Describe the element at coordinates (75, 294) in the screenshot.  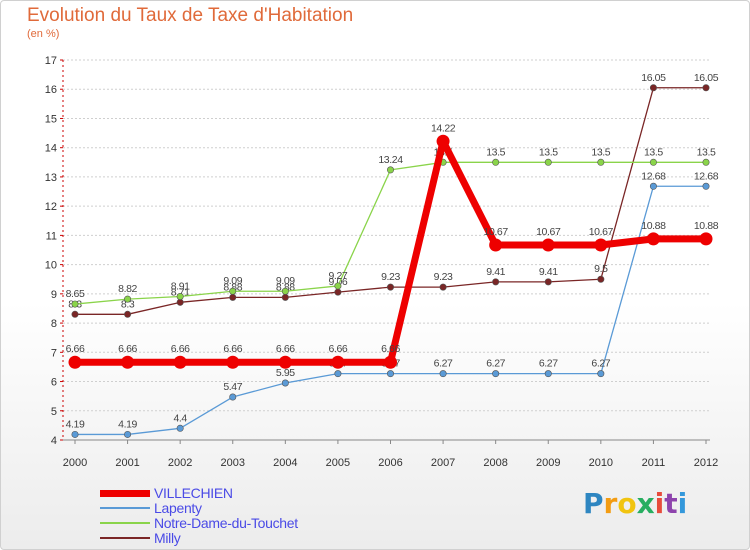
I see `data-label-notre-dame-du-touchet: 8.65` at that location.